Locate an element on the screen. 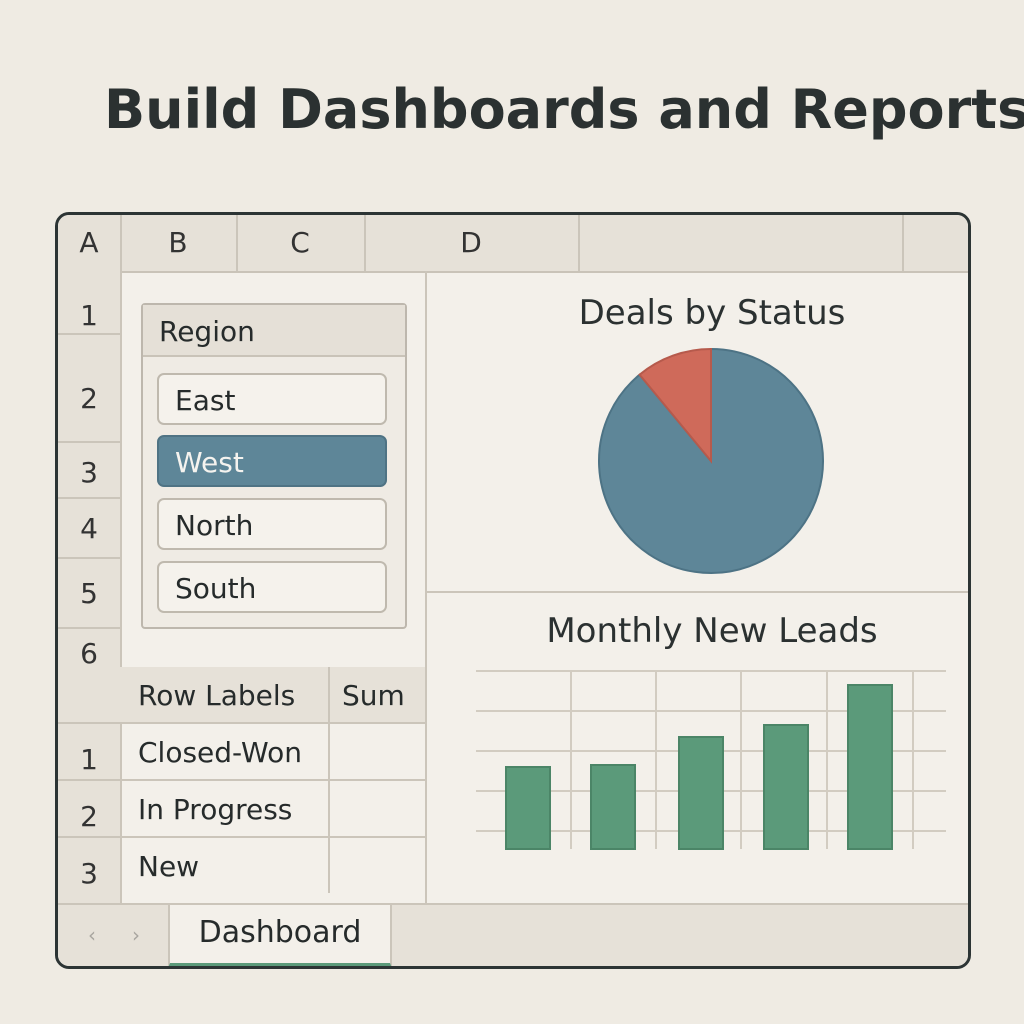 This screenshot has width=1024, height=1024. pivot-row-in-progress: In Progress is located at coordinates (272, 809).